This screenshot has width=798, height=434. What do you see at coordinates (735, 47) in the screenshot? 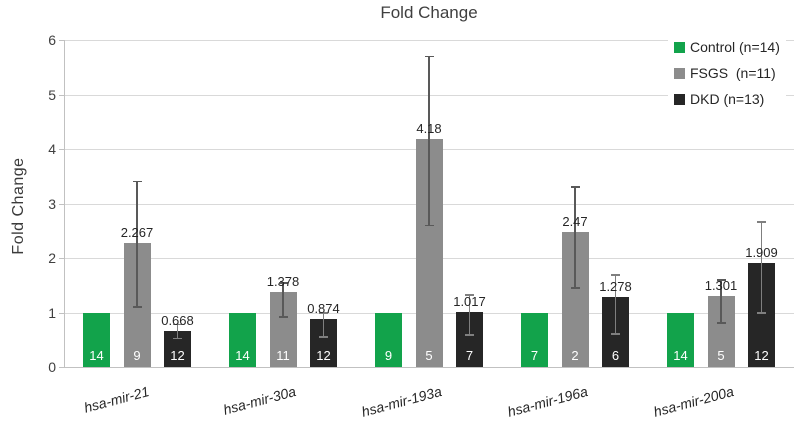
I see `legend-label: Control (n=14)` at bounding box center [735, 47].